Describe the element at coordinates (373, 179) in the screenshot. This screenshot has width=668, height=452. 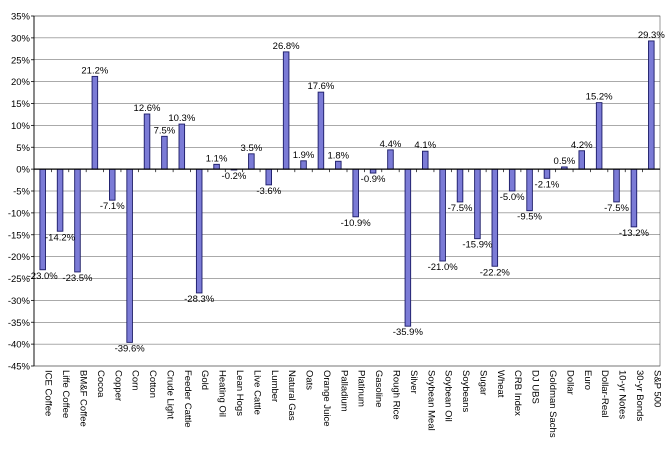
I see `data-label: -0.9%` at that location.